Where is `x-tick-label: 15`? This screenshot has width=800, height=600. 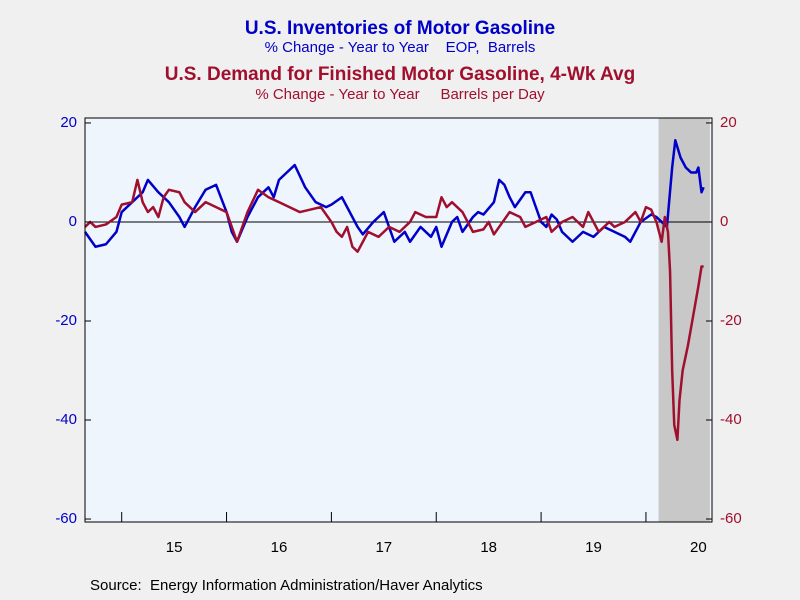 x-tick-label: 15 is located at coordinates (174, 547).